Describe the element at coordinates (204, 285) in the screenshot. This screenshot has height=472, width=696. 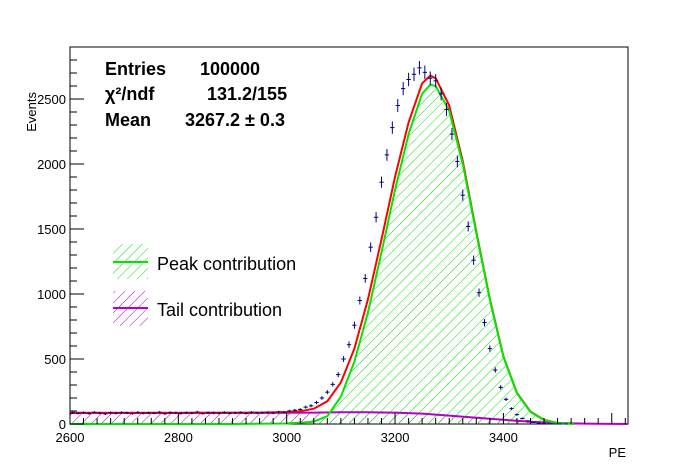
I see `legend: Peak contribution Tail contribution` at that location.